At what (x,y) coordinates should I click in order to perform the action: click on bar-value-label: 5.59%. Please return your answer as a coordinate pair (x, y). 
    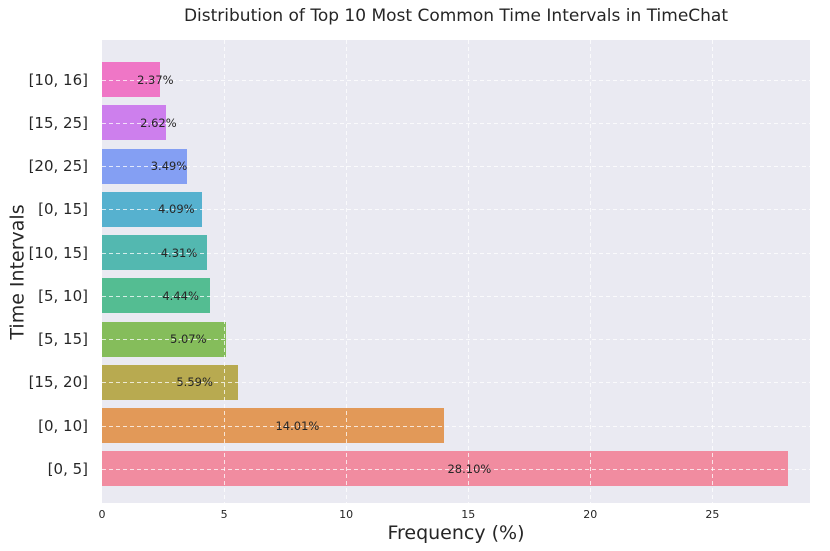
    Looking at the image, I should click on (194, 382).